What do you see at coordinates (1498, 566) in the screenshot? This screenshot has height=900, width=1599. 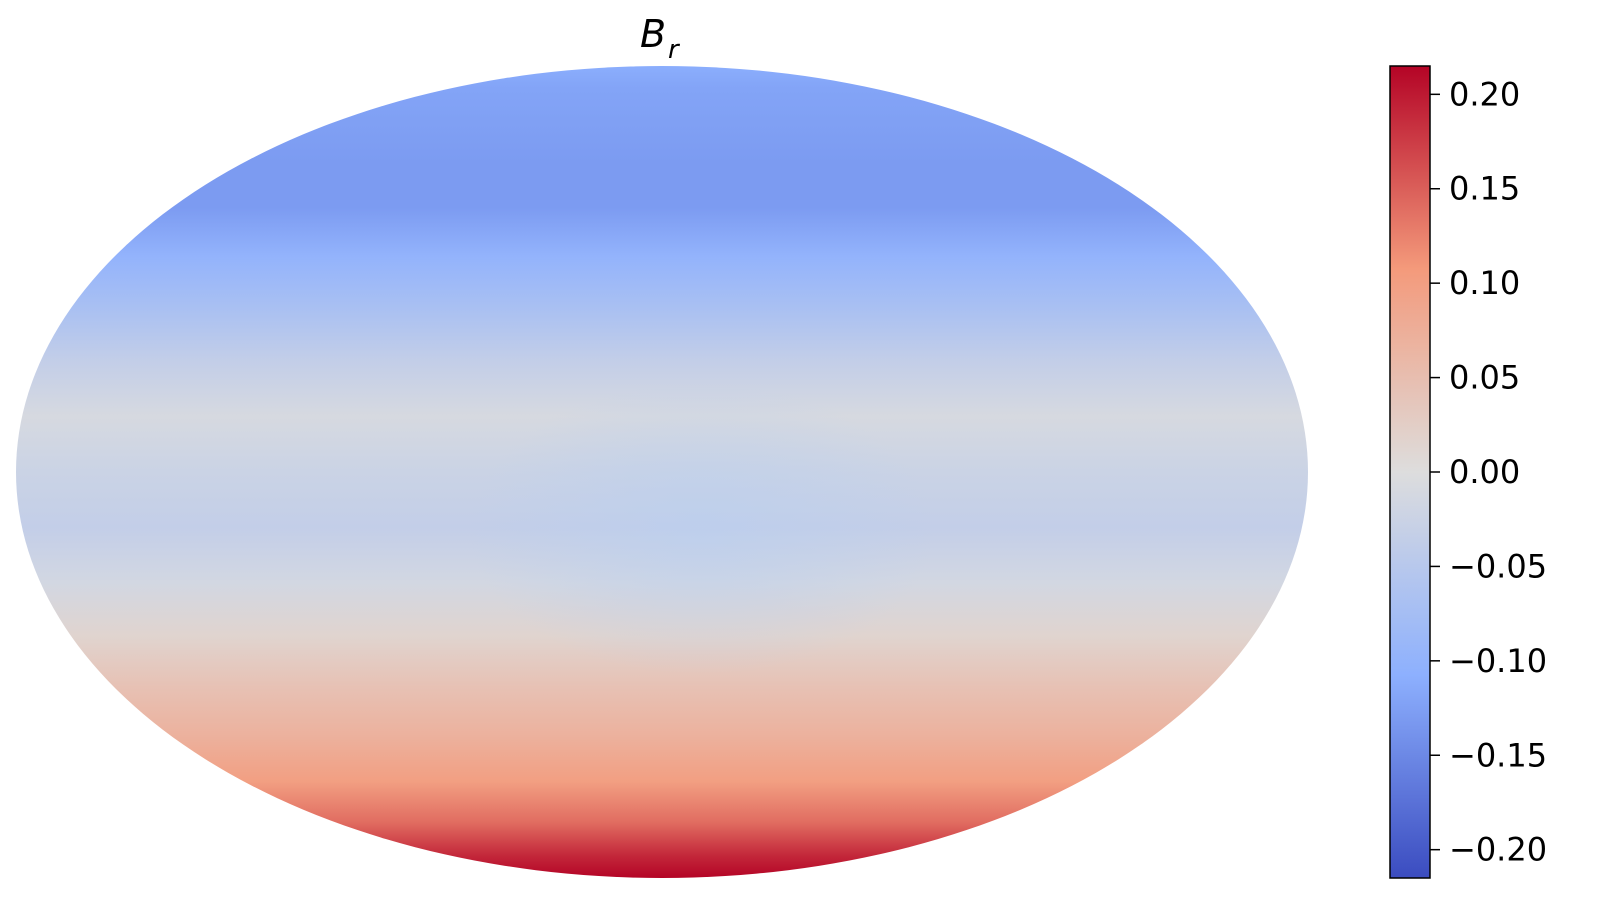 I see `colorbar-tick-label: −0.05` at bounding box center [1498, 566].